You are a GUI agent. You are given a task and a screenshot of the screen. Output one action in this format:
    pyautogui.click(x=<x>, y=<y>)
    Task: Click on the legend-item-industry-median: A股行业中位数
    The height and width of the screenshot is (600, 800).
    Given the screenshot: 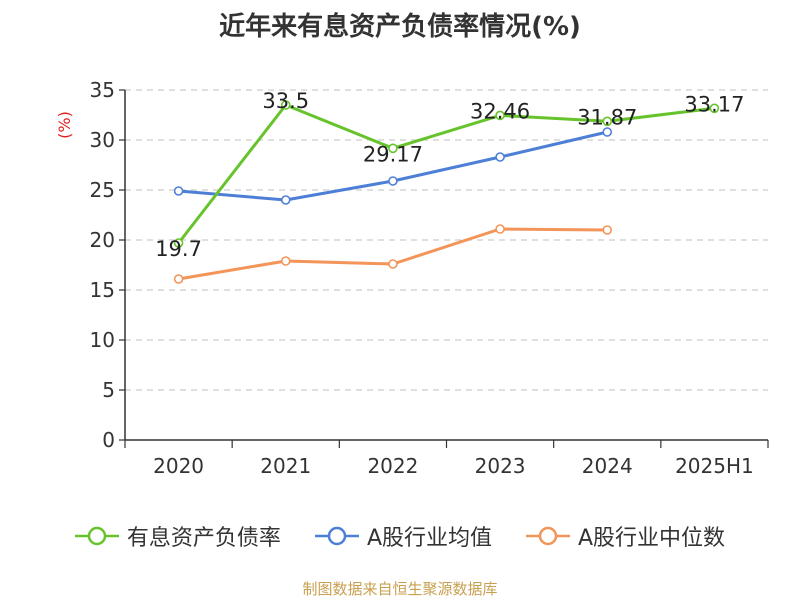 What is the action you would take?
    pyautogui.click(x=625, y=536)
    